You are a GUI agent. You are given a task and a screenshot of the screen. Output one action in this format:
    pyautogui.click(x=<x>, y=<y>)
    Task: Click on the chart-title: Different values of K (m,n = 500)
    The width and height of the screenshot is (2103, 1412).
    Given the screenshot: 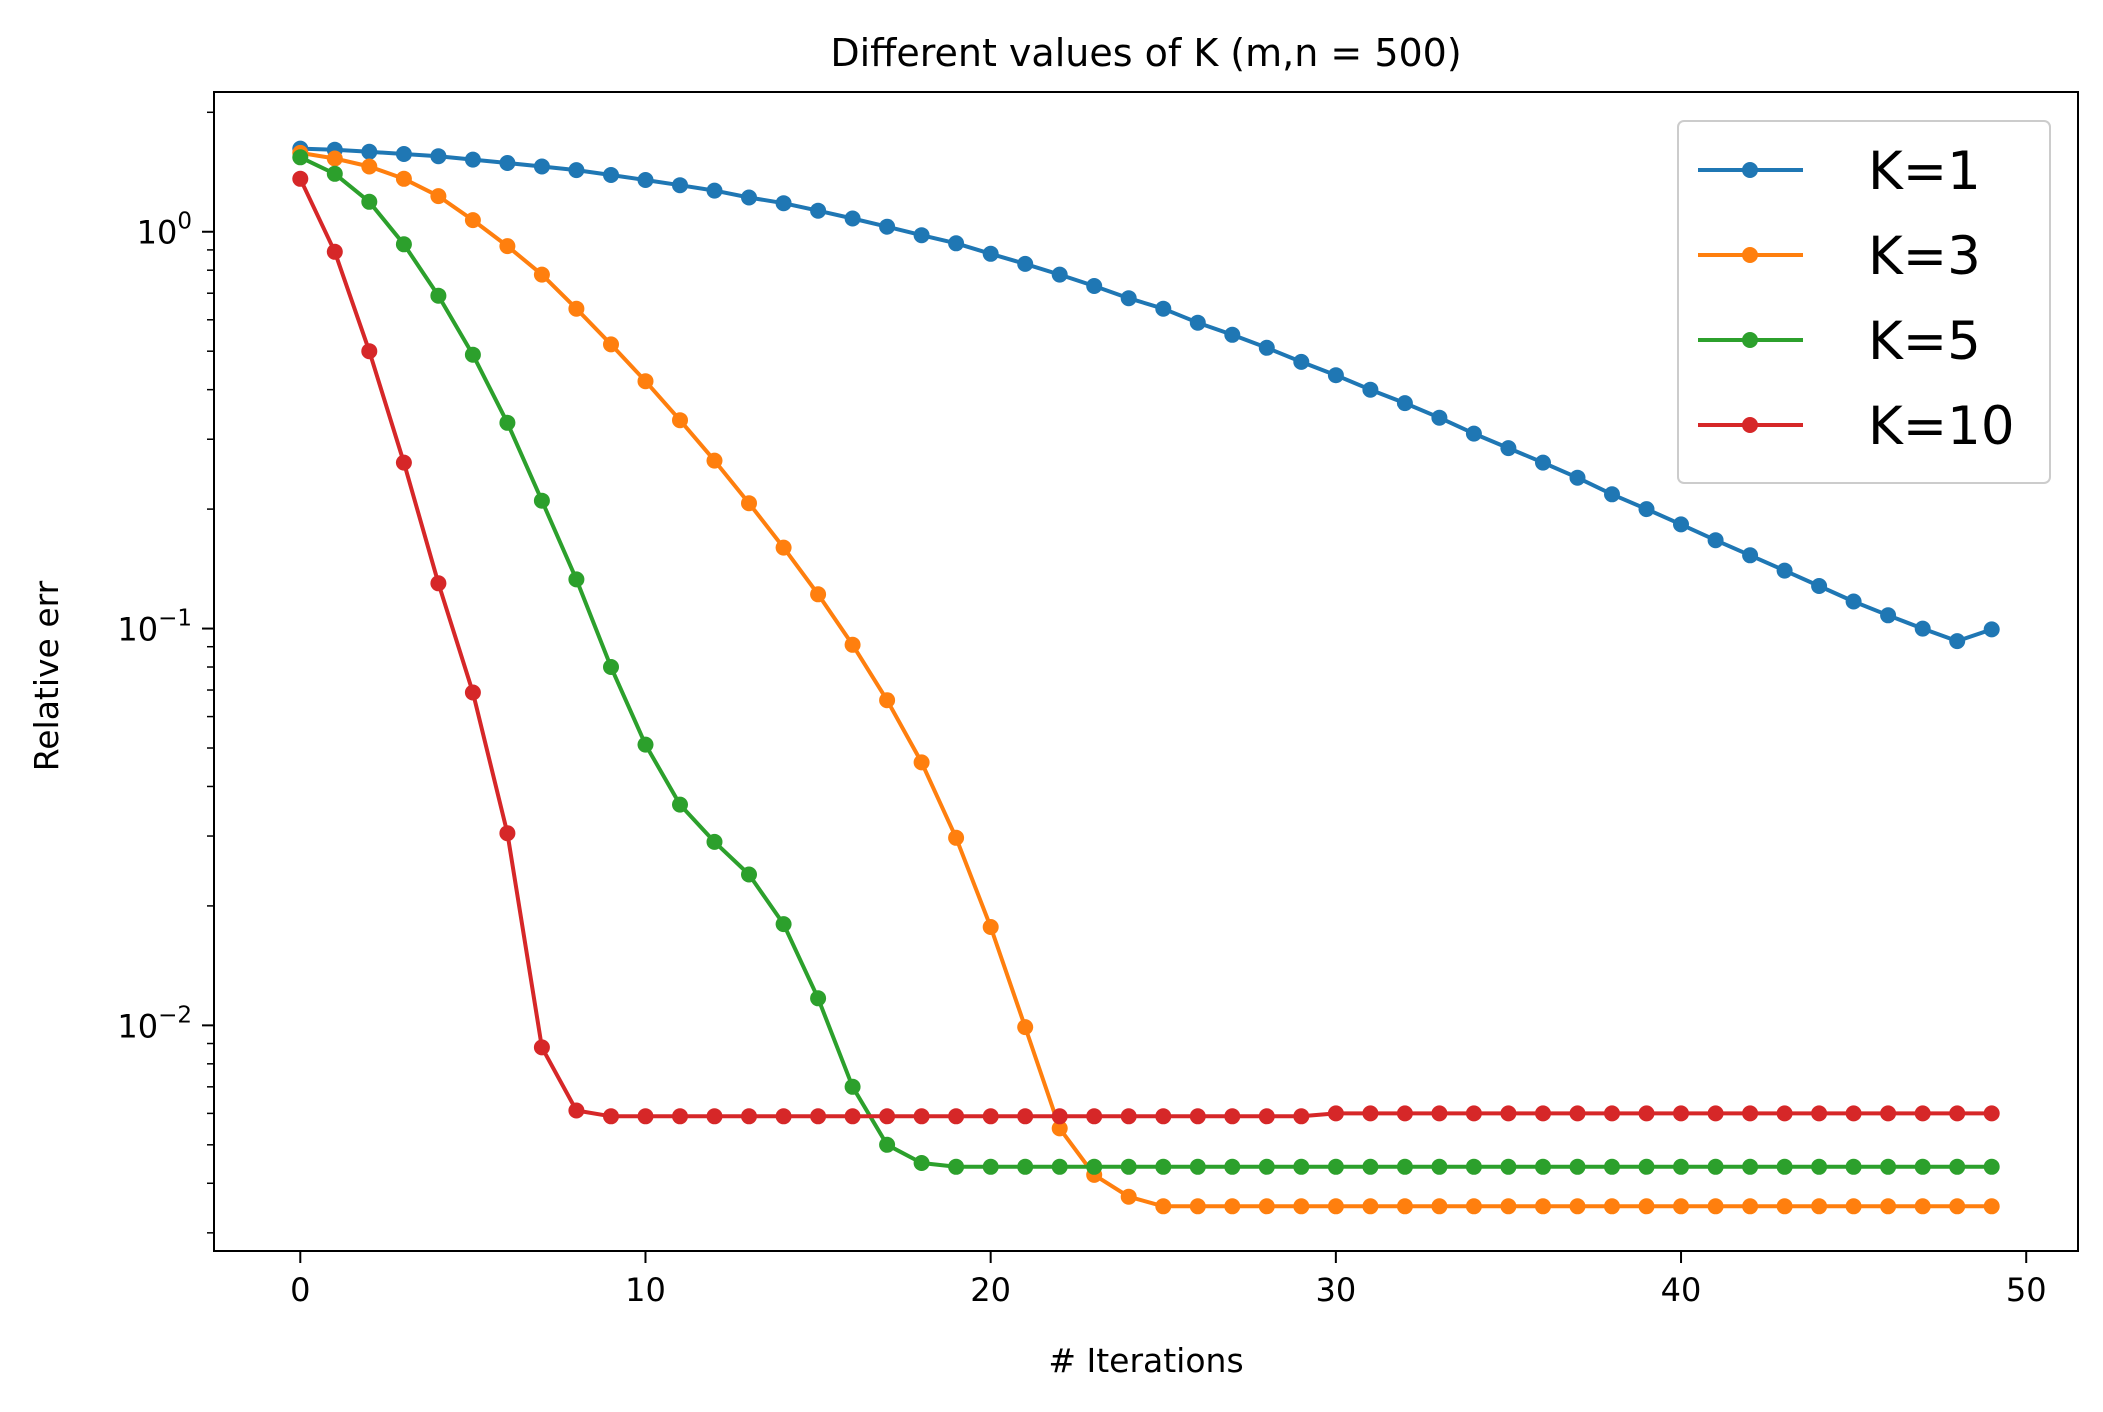 What is the action you would take?
    pyautogui.click(x=1145, y=53)
    